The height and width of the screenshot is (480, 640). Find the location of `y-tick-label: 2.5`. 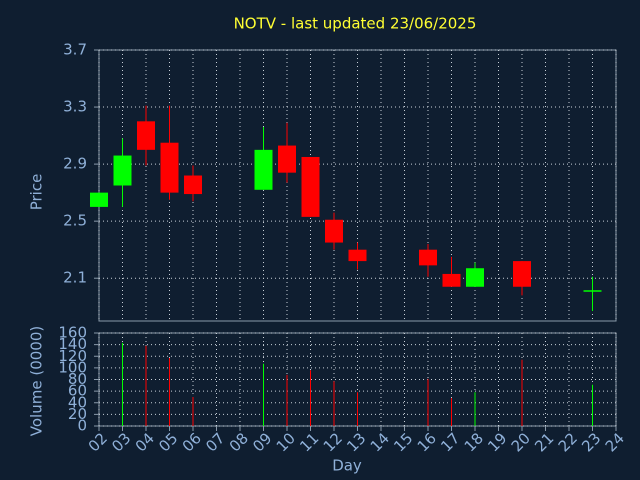

y-tick-label: 2.5 is located at coordinates (75, 221).